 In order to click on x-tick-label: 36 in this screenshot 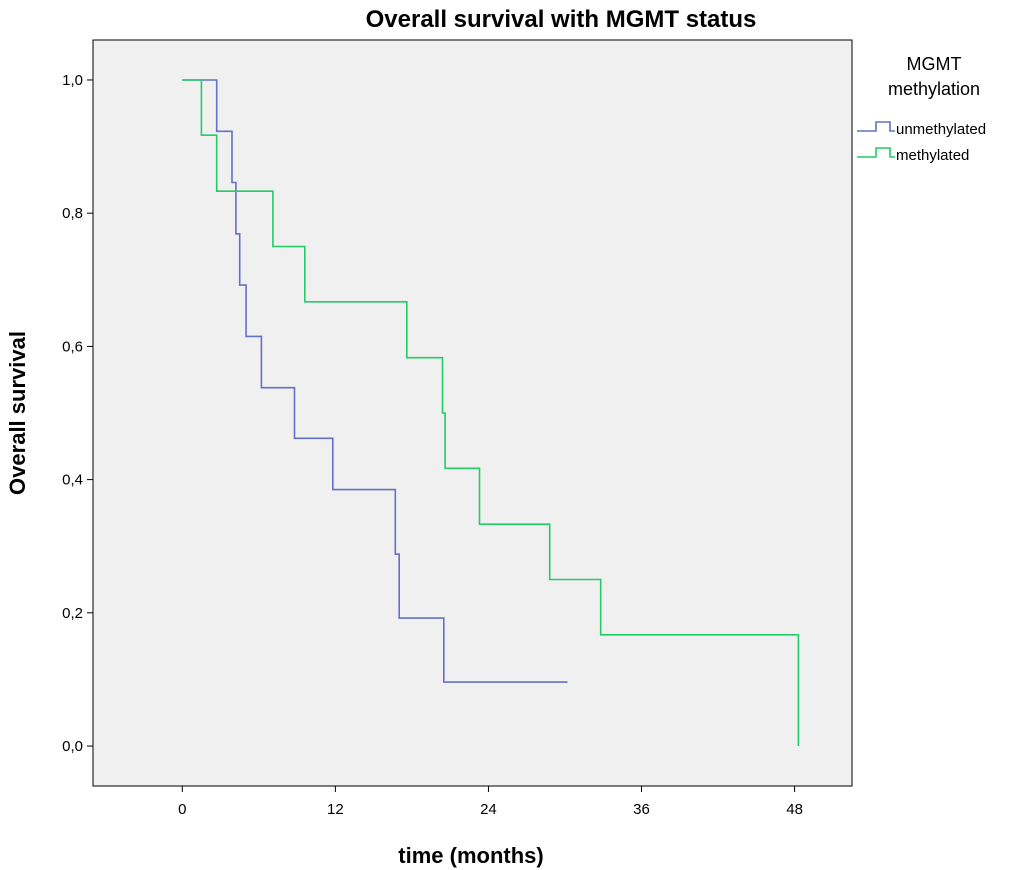, I will do `click(641, 809)`.